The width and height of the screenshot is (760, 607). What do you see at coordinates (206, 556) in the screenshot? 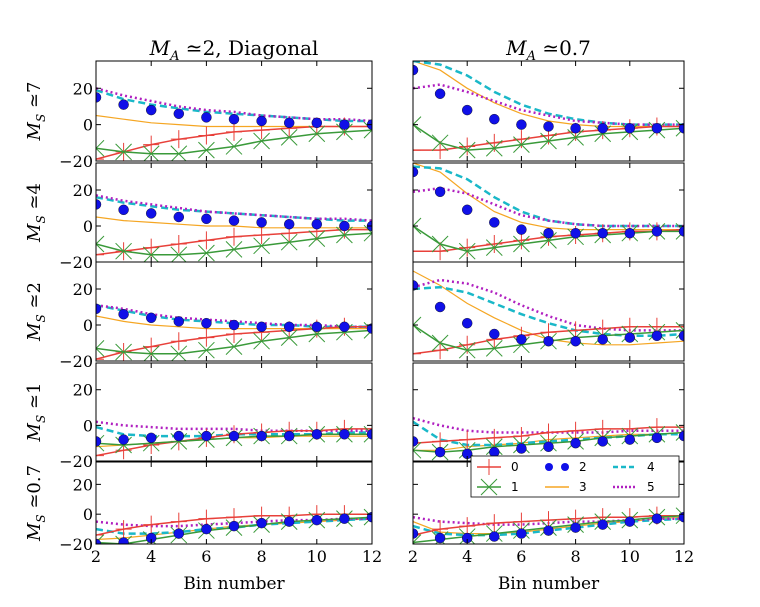
I see `x-tick-label: 6` at bounding box center [206, 556].